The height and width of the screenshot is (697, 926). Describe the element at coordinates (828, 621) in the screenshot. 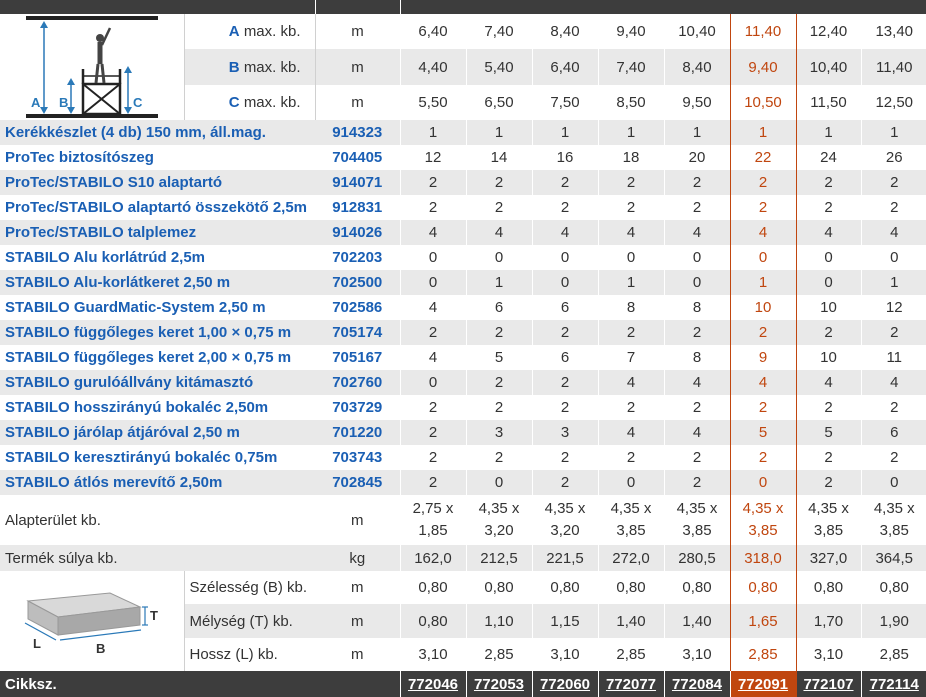

I see `package-value: 1,70` at that location.